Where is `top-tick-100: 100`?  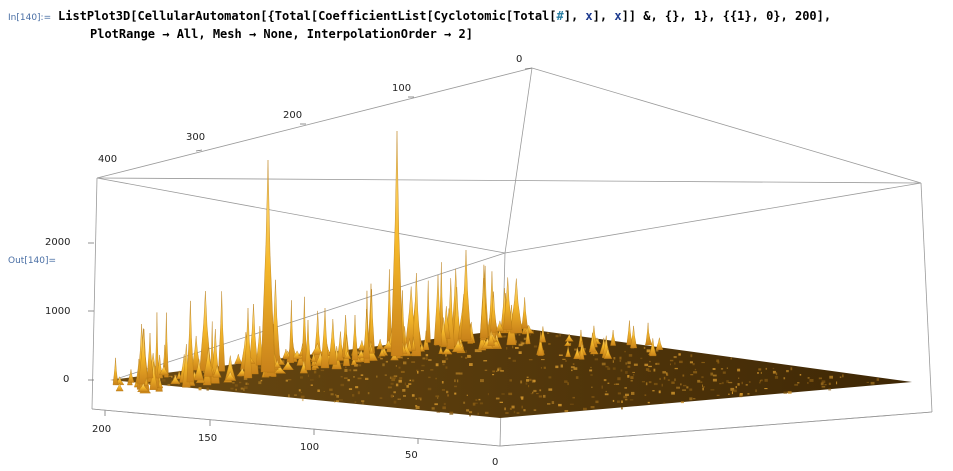
top-tick-100: 100 is located at coordinates (401, 88).